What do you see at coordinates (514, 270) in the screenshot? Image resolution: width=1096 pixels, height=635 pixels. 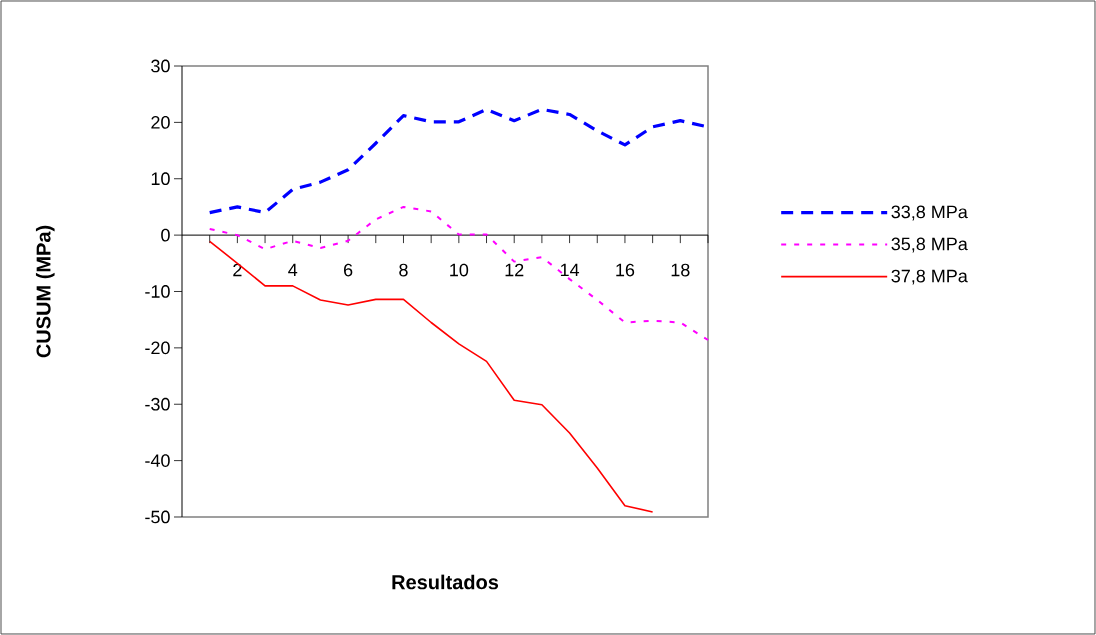 I see `x-tick-label: 12` at bounding box center [514, 270].